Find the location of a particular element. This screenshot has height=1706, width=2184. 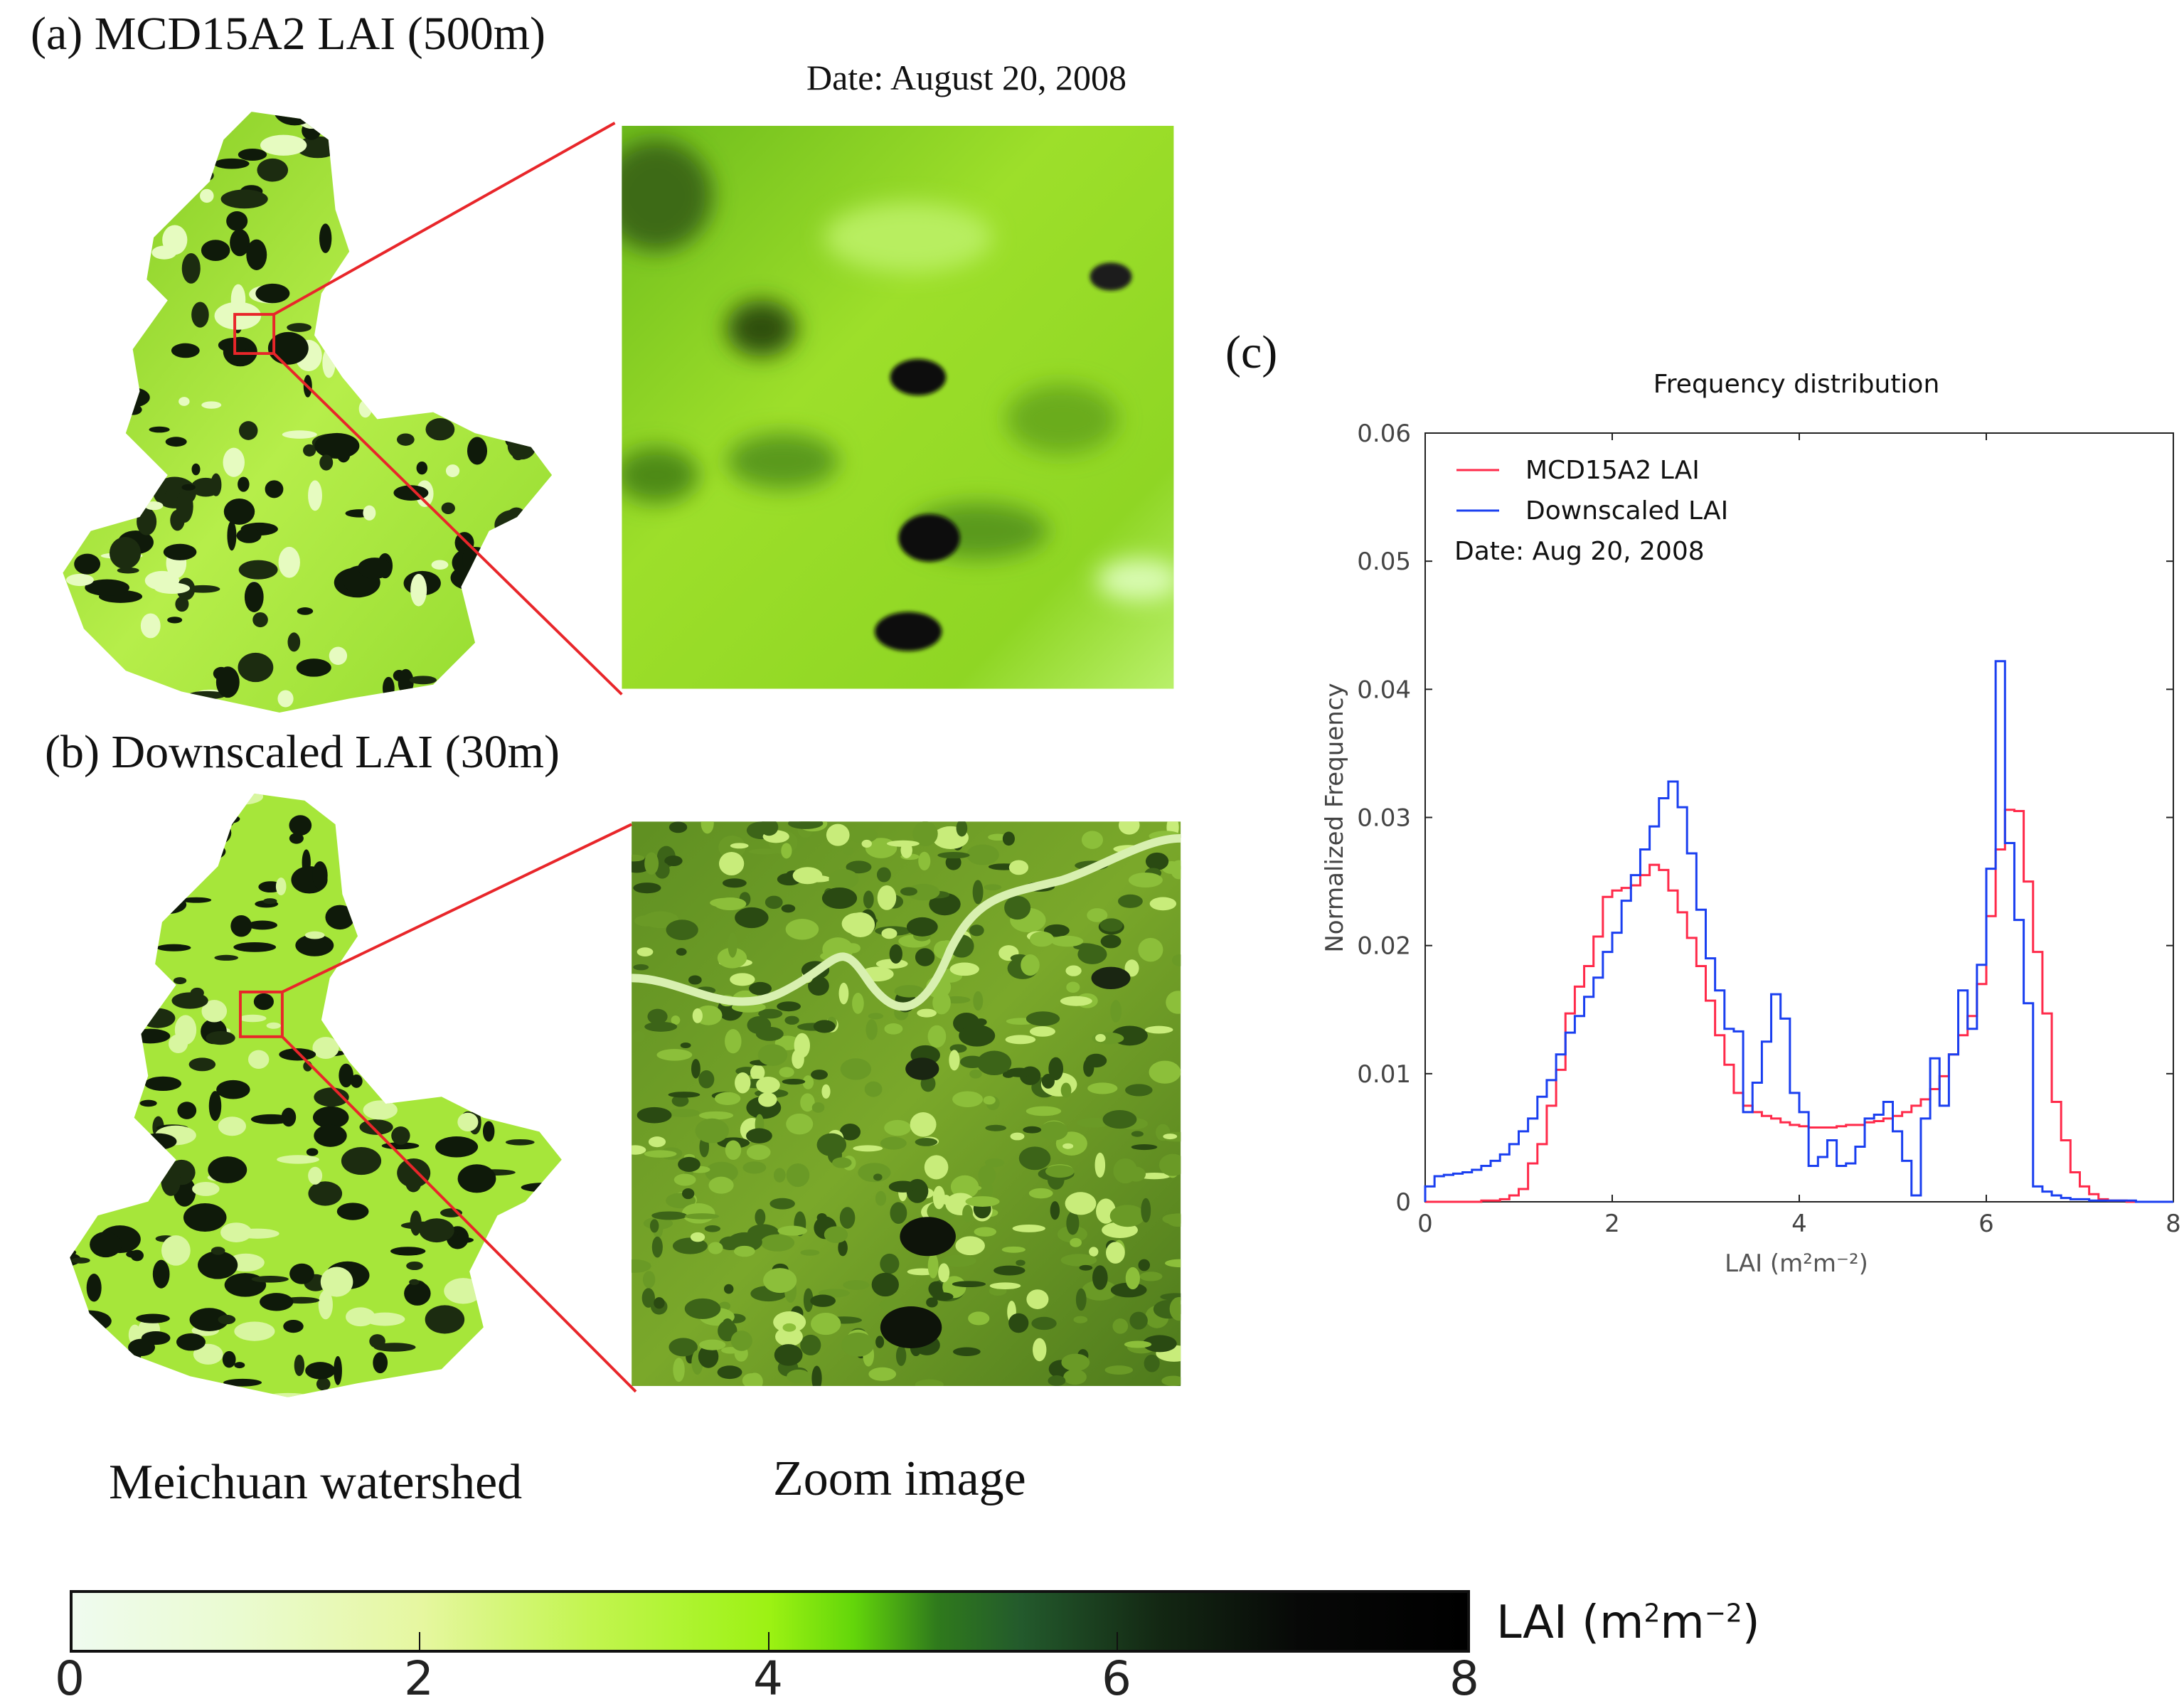

colorbar-tick-label: 2 is located at coordinates (419, 1679).